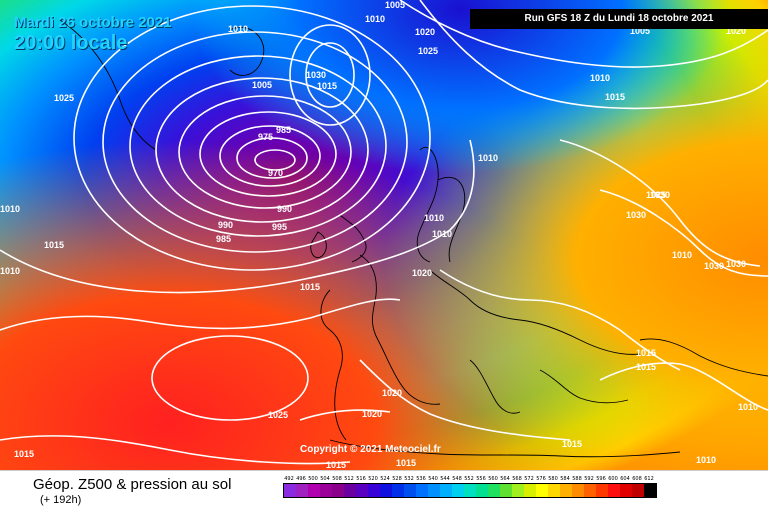 Image resolution: width=768 pixels, height=512 pixels. I want to click on isobar-1015-ne, so click(593, 55).